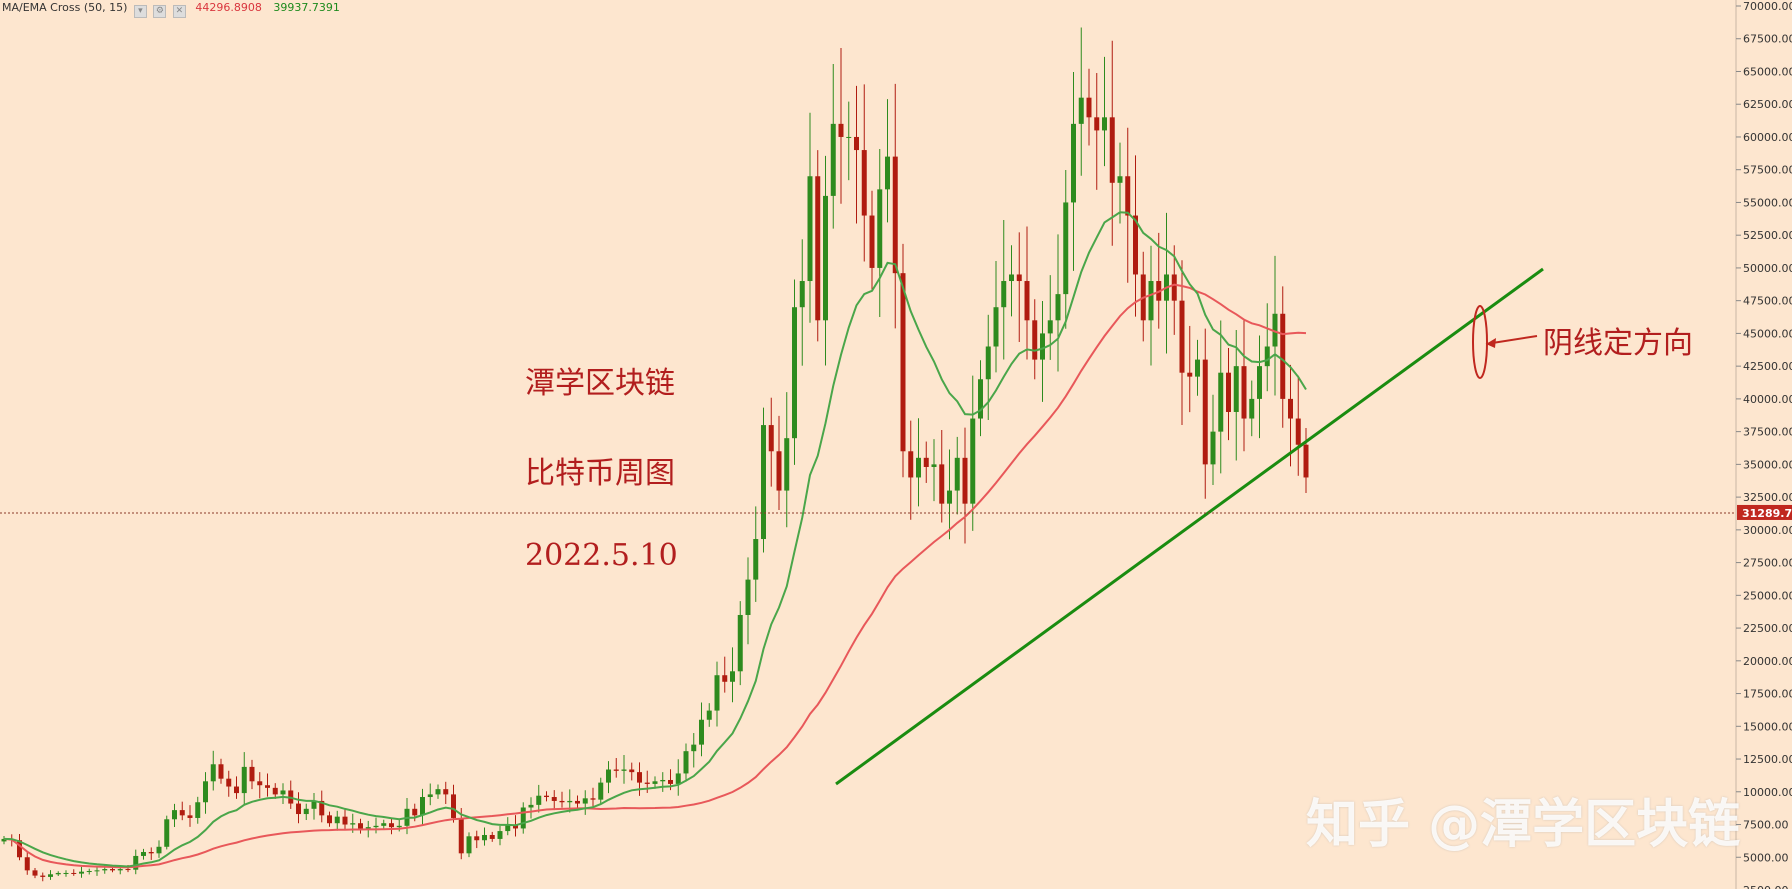 The image size is (1792, 889). I want to click on y-tick-label: 25000.00, so click(1767, 595).